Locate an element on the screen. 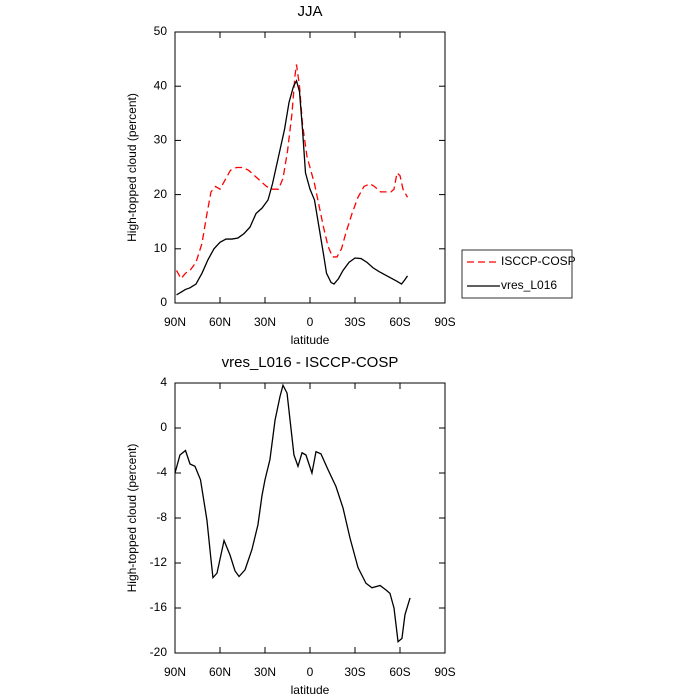 This screenshot has width=700, height=700. y-tick-label: 30 is located at coordinates (161, 140).